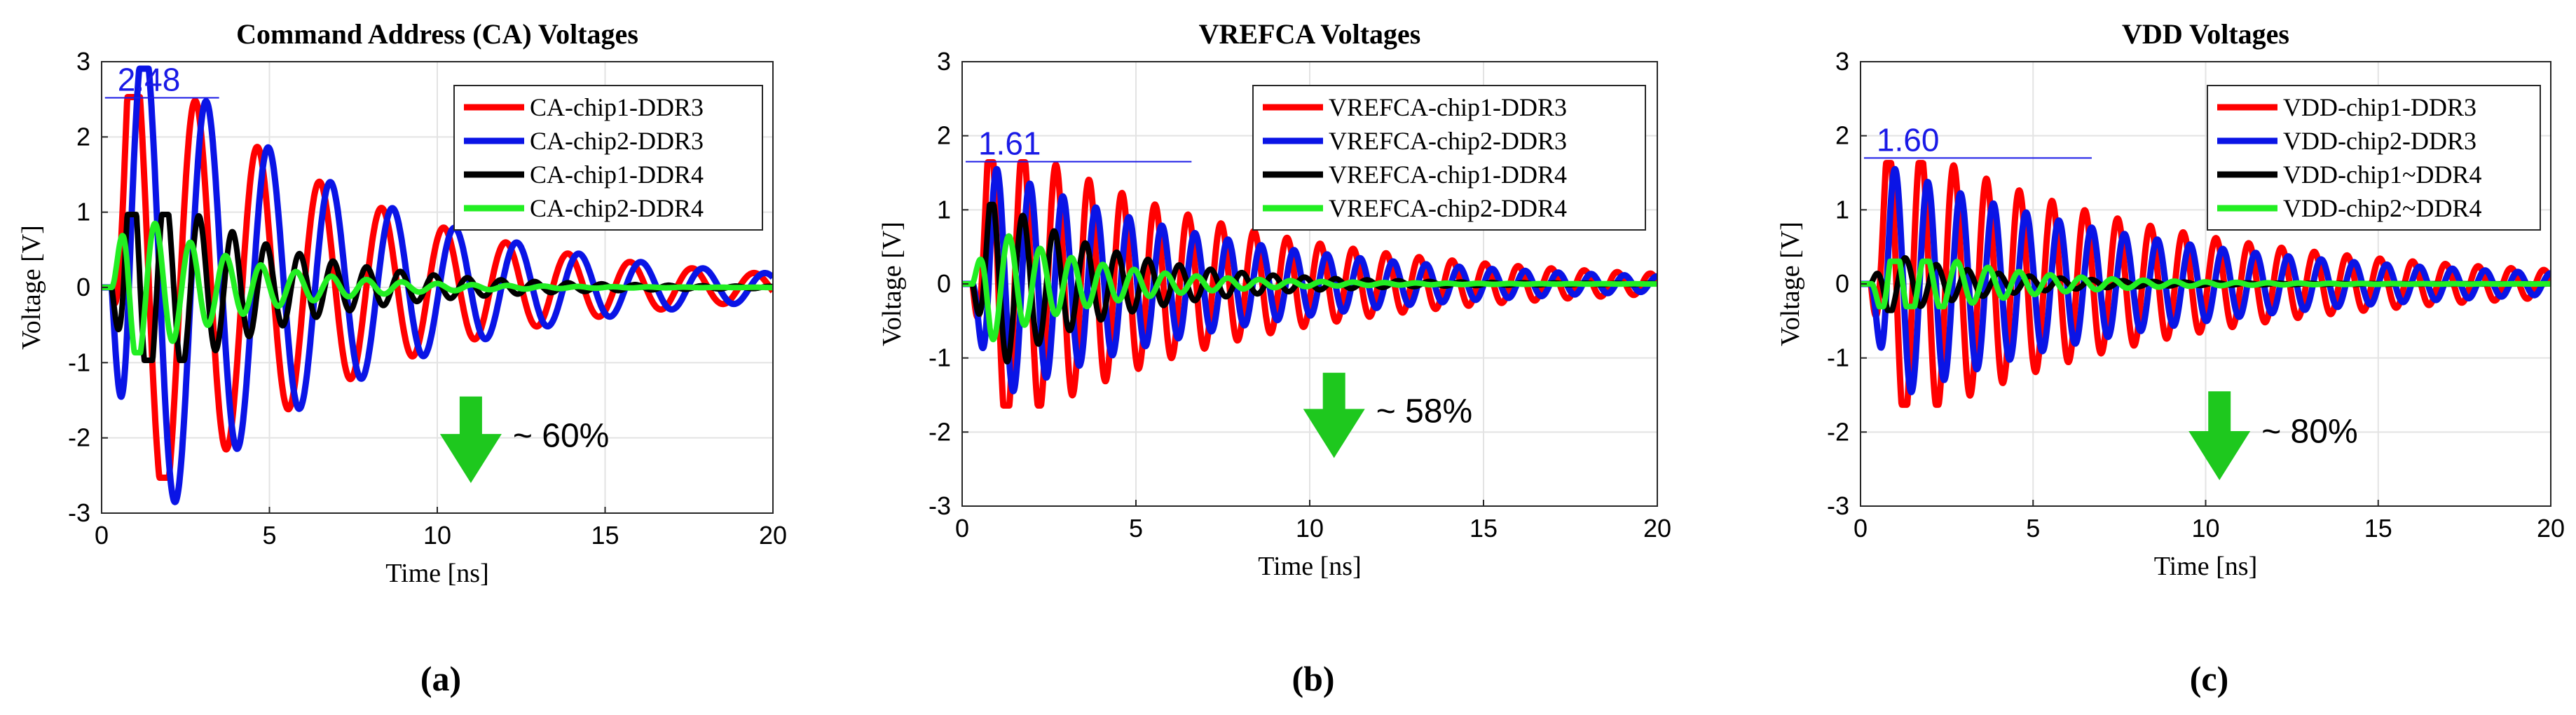 This screenshot has height=715, width=2576. I want to click on reduction-label: ~ 58%, so click(1424, 412).